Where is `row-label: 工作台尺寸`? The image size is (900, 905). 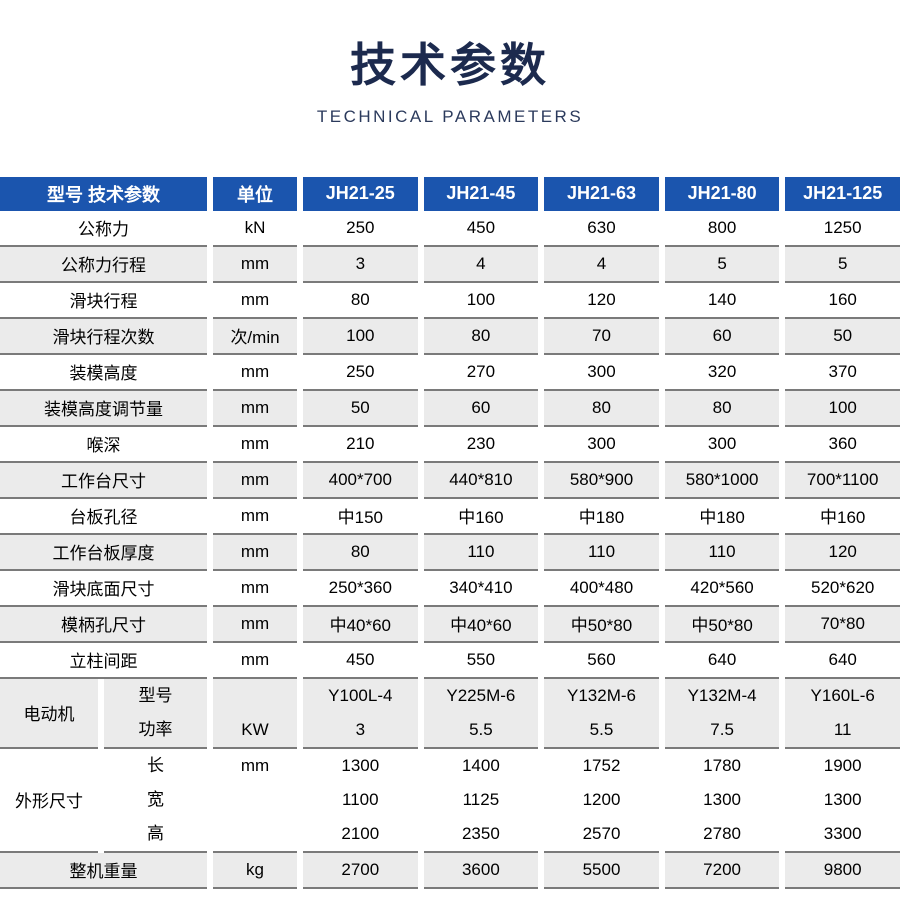
row-label: 工作台尺寸 is located at coordinates (103, 480).